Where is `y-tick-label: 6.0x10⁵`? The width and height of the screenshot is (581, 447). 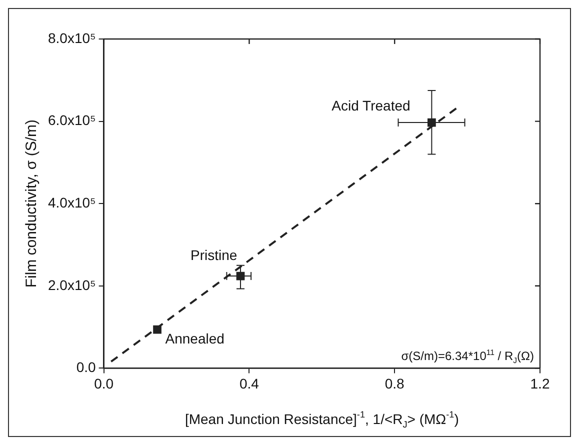 y-tick-label: 6.0x10⁵ is located at coordinates (72, 120).